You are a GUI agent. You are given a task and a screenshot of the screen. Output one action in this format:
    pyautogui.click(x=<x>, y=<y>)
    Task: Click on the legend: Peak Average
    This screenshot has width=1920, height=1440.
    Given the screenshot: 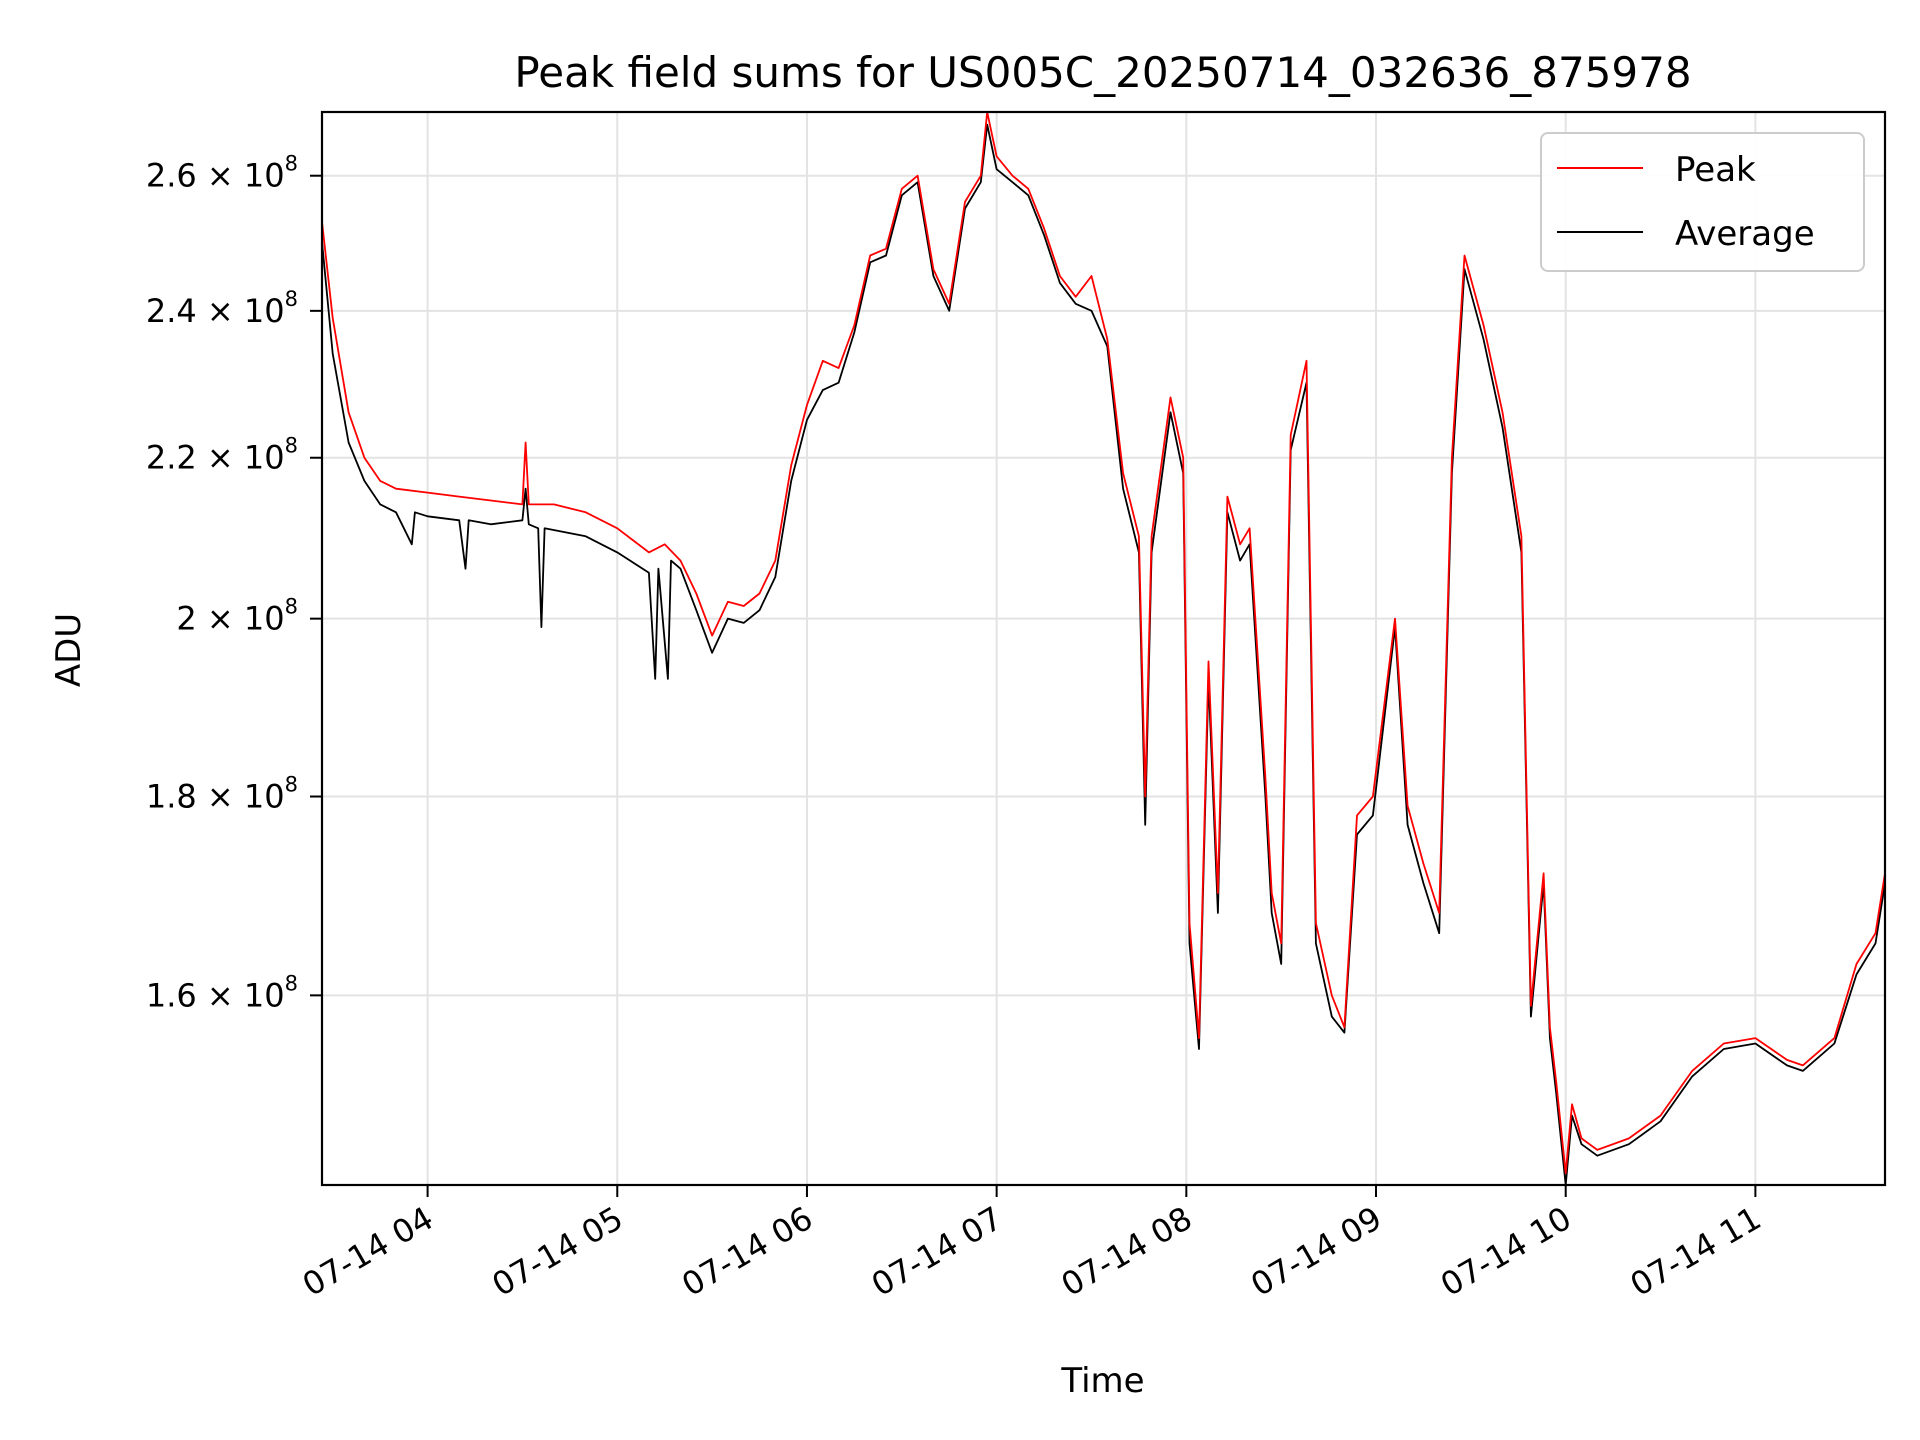 What is the action you would take?
    pyautogui.click(x=1702, y=202)
    